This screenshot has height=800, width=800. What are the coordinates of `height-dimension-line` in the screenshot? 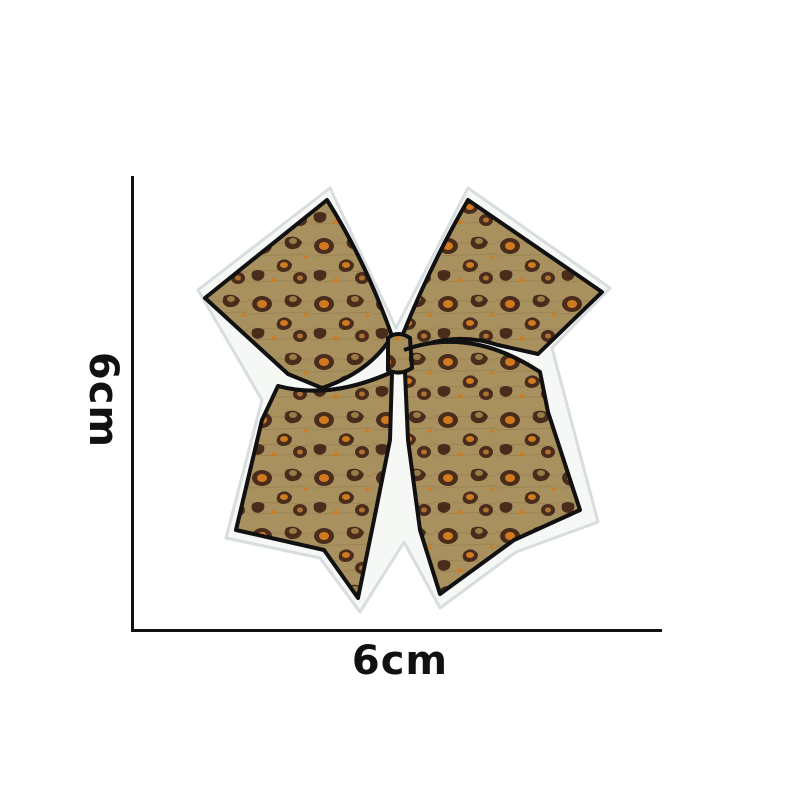 It's located at (132, 404).